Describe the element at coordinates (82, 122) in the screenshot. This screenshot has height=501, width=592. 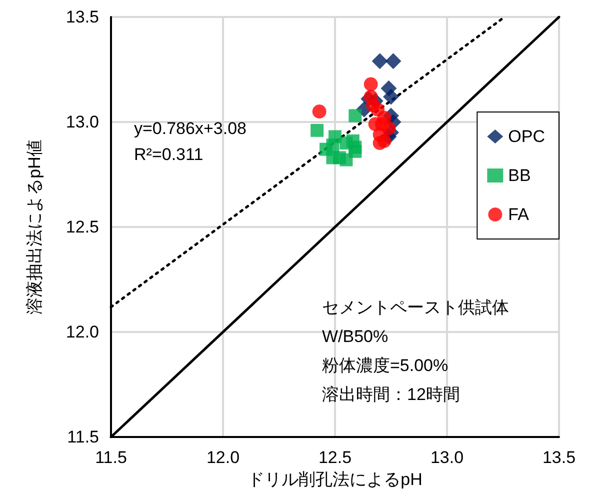
I see `y-tick-label: 13.0` at that location.